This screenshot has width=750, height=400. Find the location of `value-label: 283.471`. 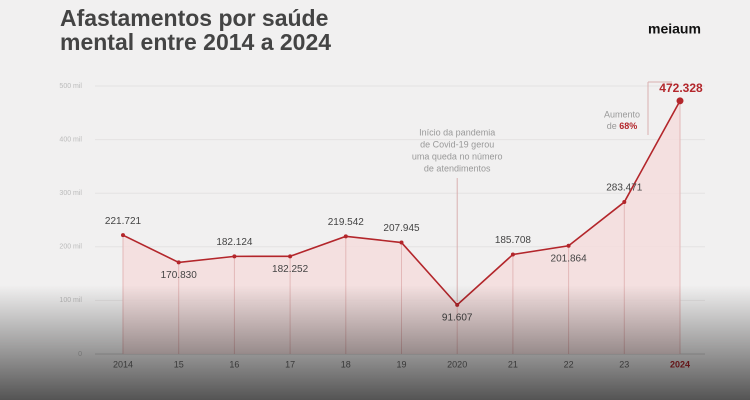

value-label: 283.471 is located at coordinates (624, 188).